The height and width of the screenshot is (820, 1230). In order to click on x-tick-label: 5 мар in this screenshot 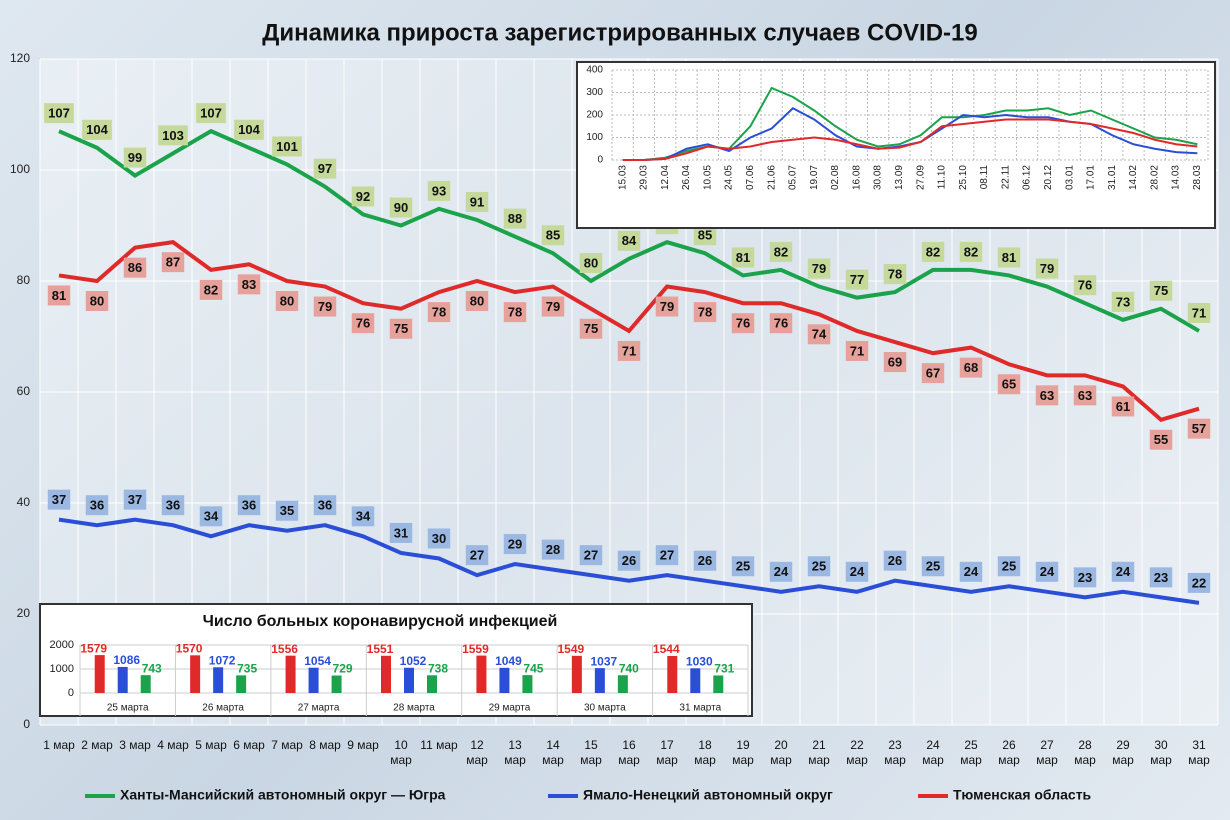, I will do `click(211, 745)`.